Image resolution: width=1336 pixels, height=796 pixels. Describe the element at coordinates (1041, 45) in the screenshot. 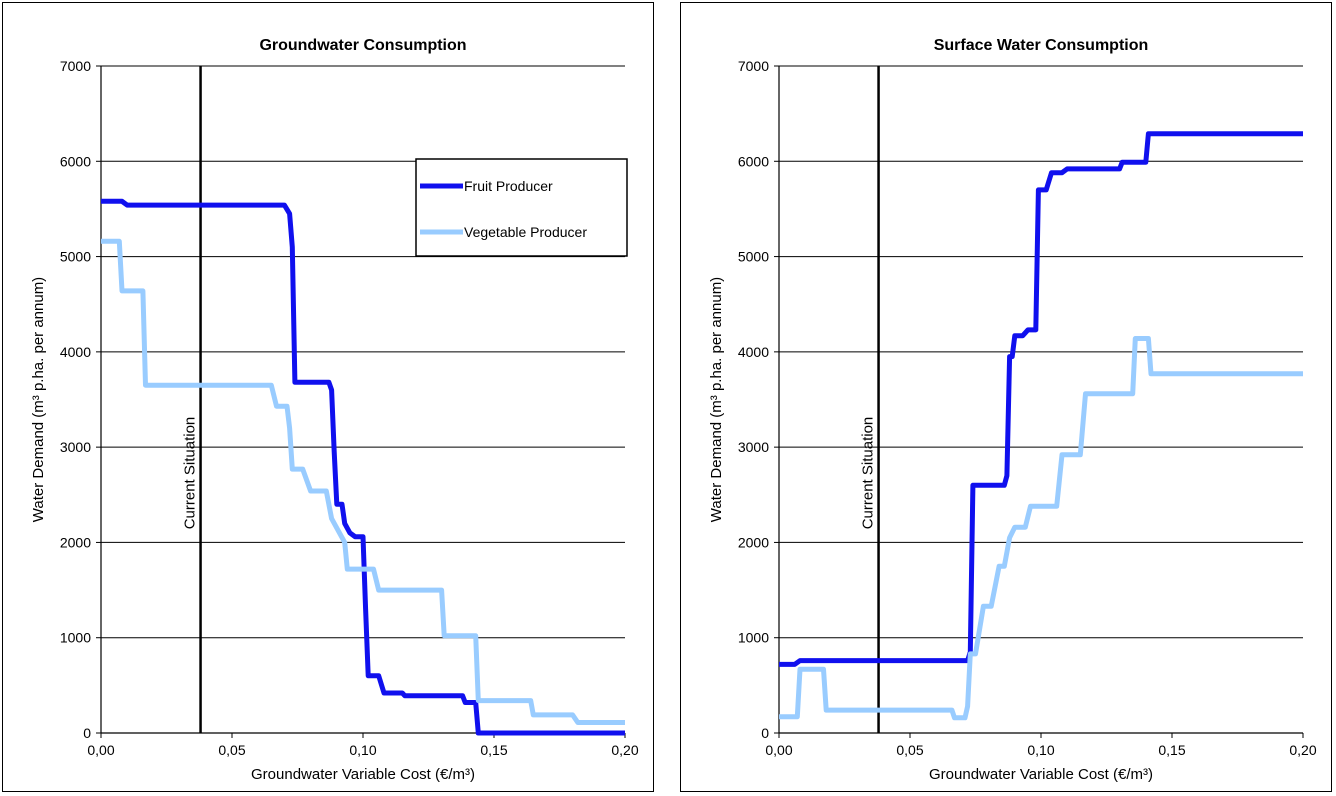

I see `chart-title: Surface Water Consumption` at that location.